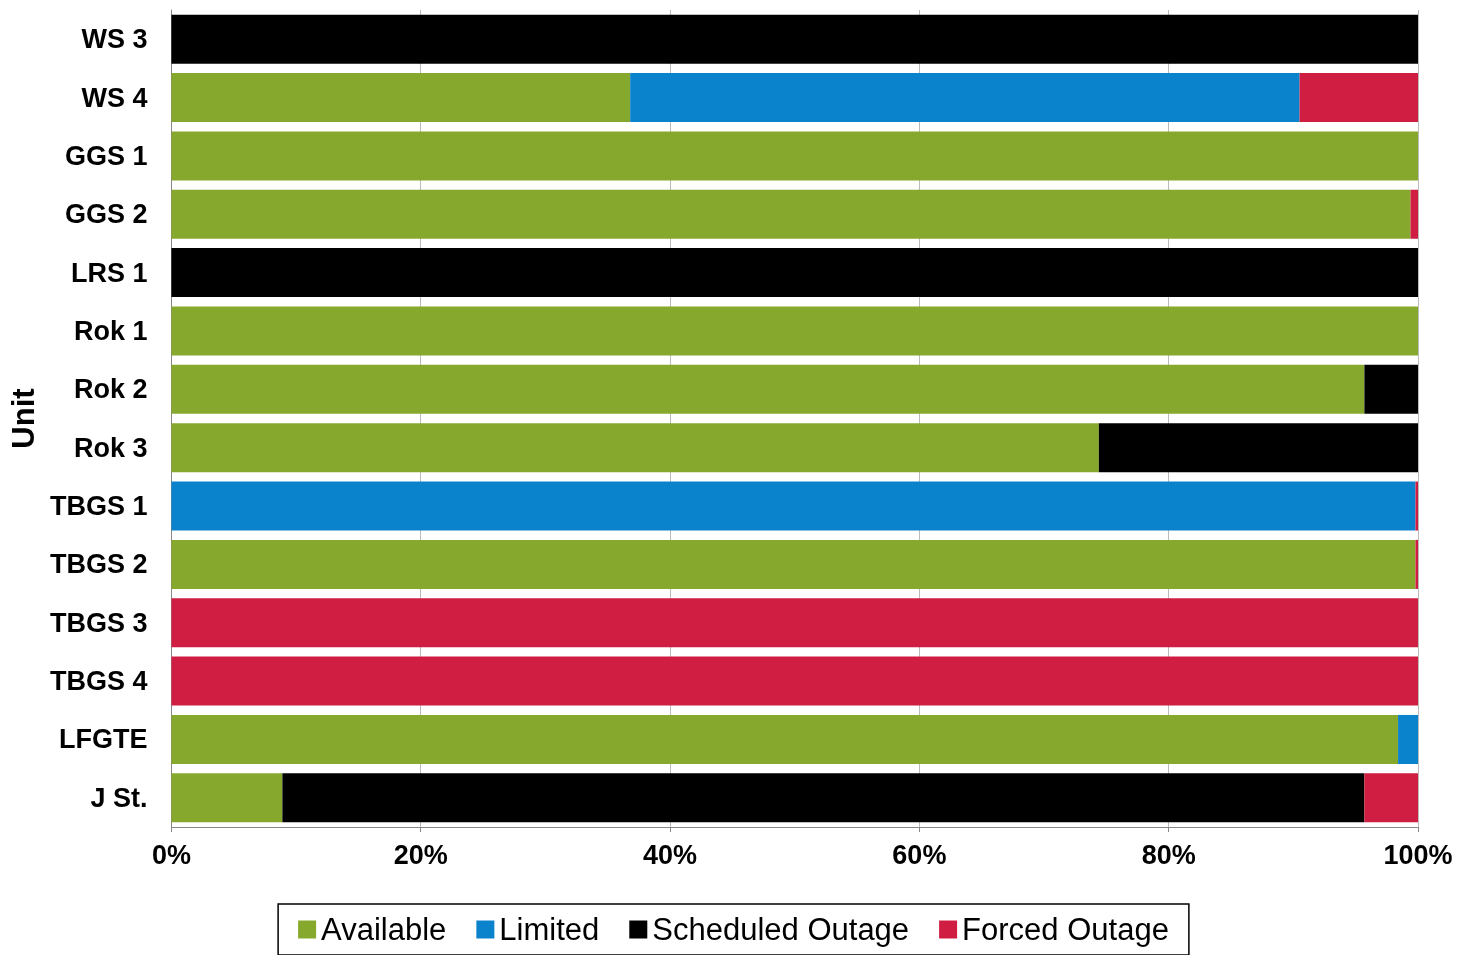 The height and width of the screenshot is (955, 1467). Describe the element at coordinates (549, 929) in the screenshot. I see `legend-label: Limited` at that location.